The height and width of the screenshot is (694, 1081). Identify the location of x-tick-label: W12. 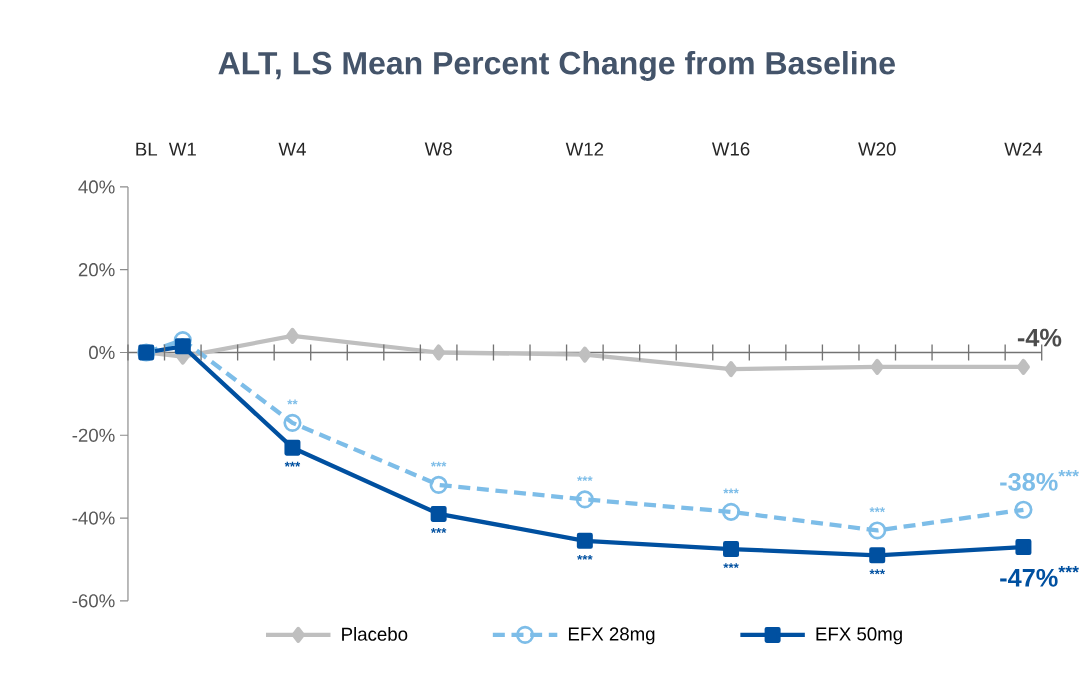
(584, 149).